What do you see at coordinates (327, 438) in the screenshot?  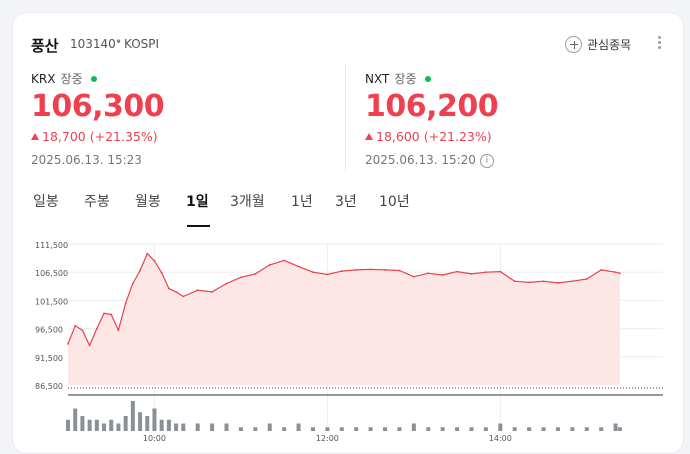 I see `x-tick-label: 12:00` at bounding box center [327, 438].